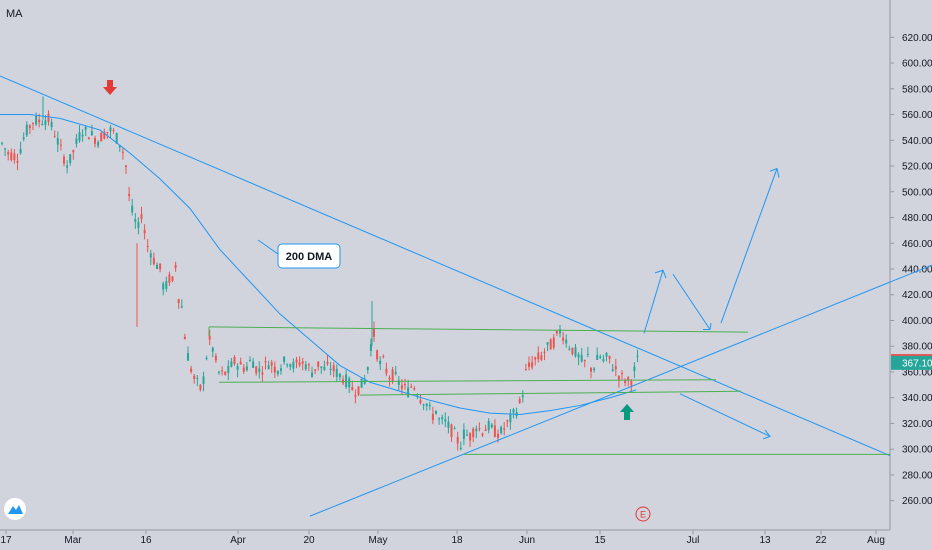 Image resolution: width=932 pixels, height=550 pixels. Describe the element at coordinates (917, 321) in the screenshot. I see `price-tick-label: 400.00` at that location.